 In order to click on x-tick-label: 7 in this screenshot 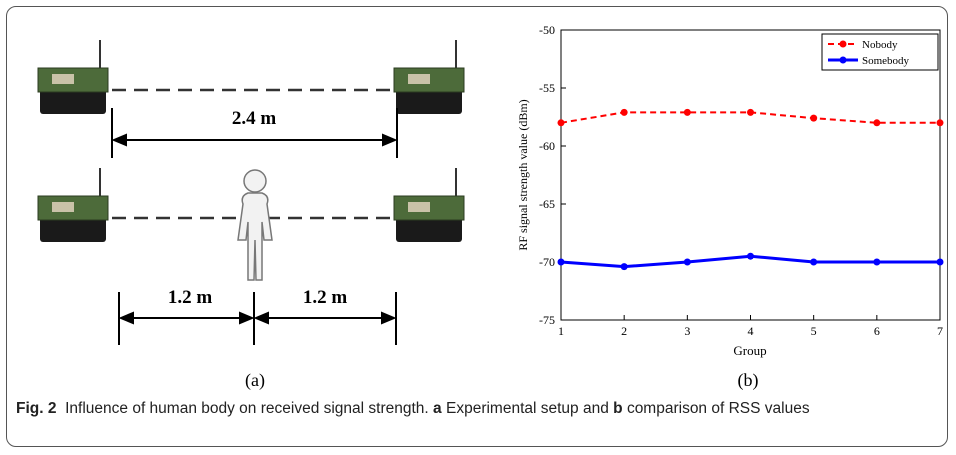, I will do `click(940, 331)`.